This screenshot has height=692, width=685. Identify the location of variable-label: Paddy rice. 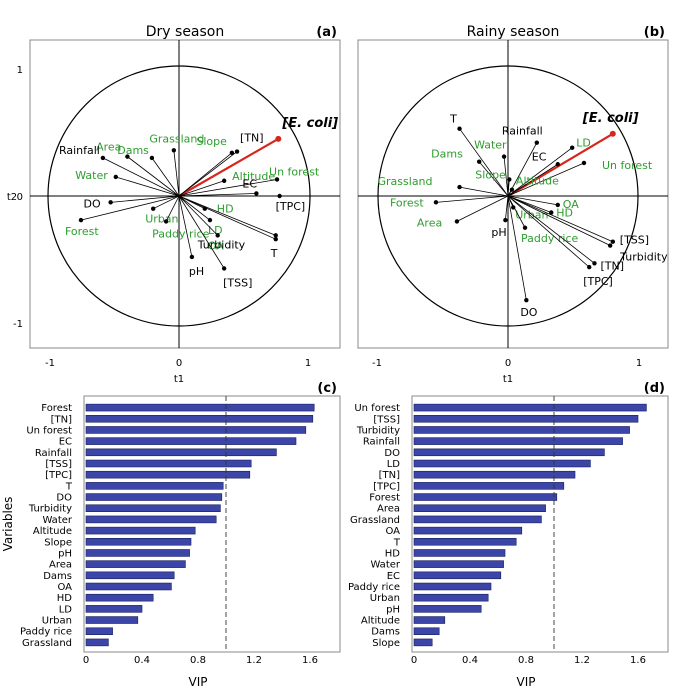
(549, 238).